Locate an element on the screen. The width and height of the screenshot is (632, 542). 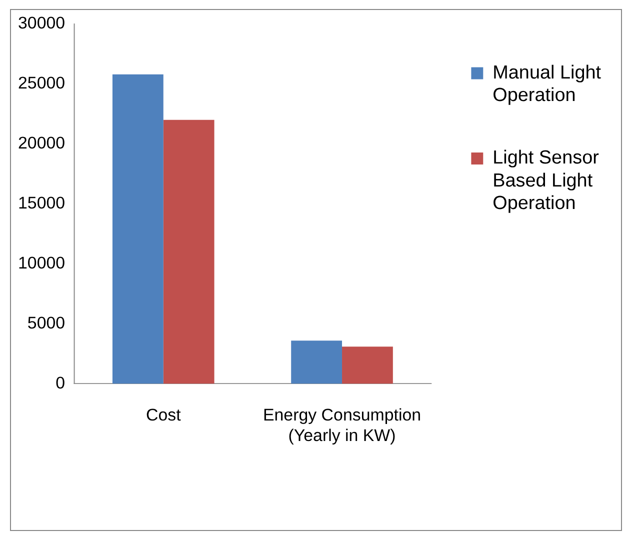
y-tick-label: 30000 is located at coordinates (42, 23).